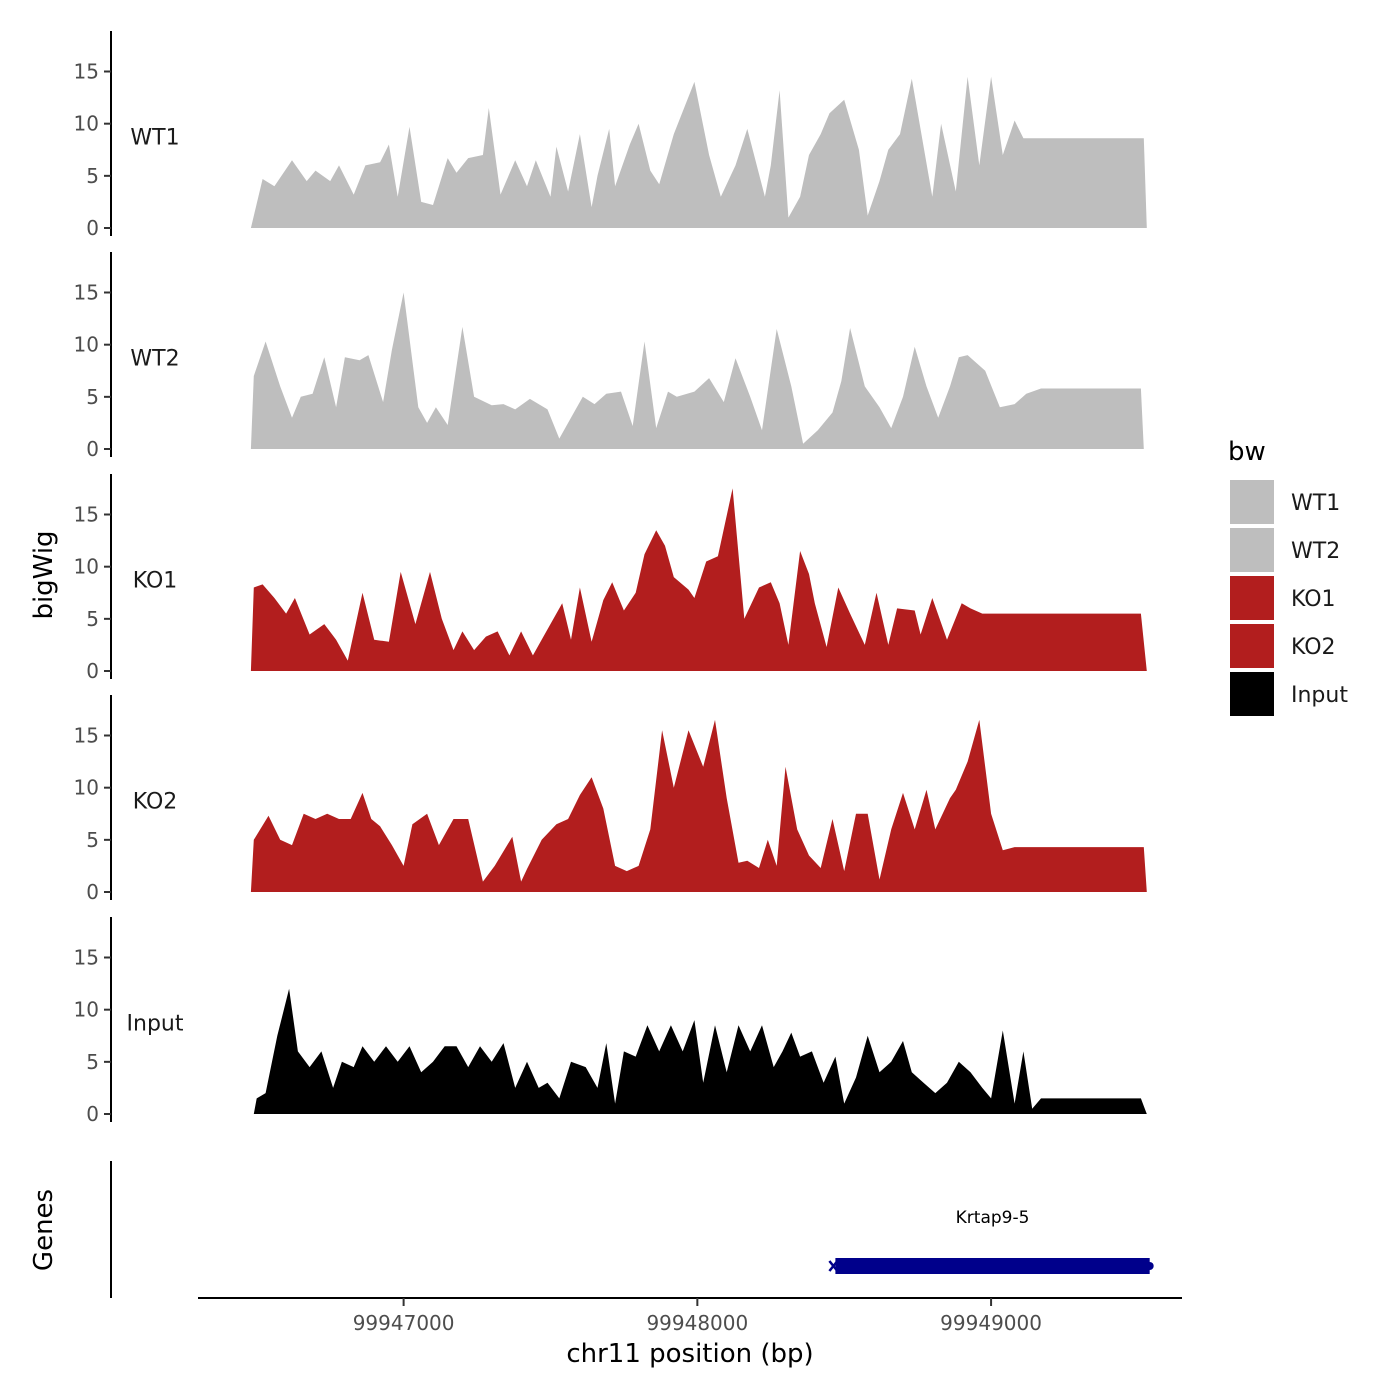 The image size is (1400, 1400). What do you see at coordinates (1252, 502) in the screenshot?
I see `legend-swatch-wt1` at bounding box center [1252, 502].